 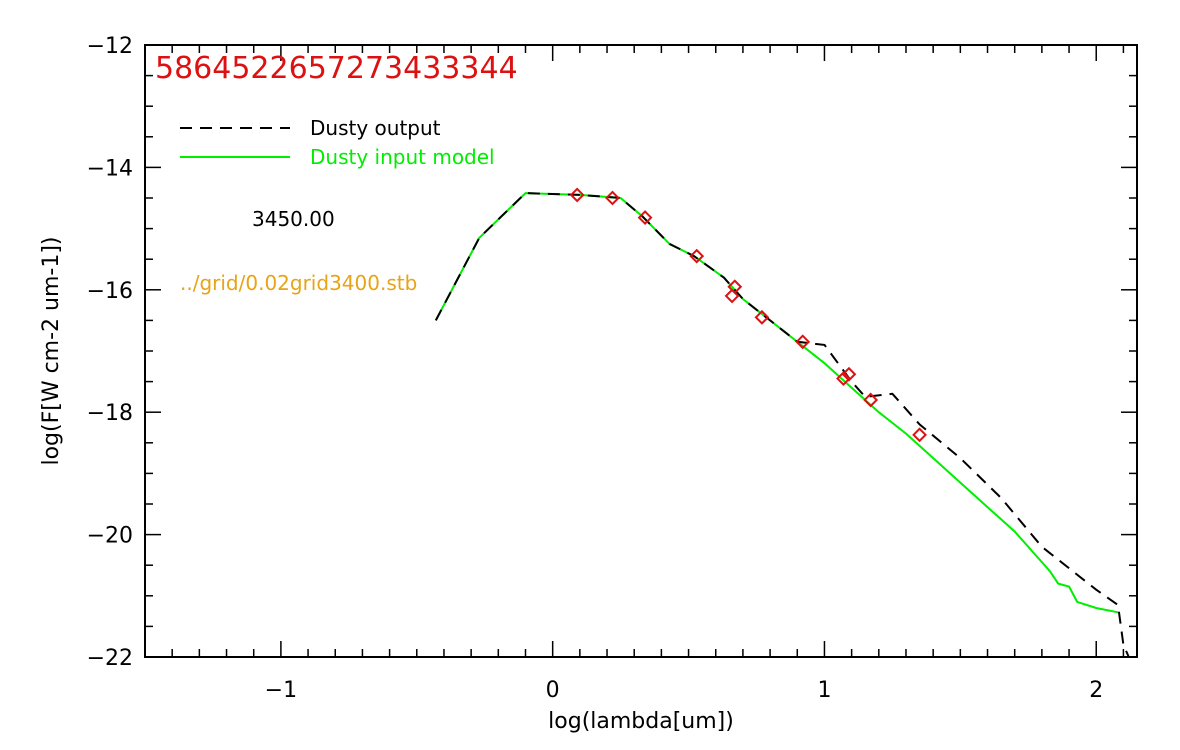 What do you see at coordinates (51, 350) in the screenshot?
I see `y-axis-title: log(F[W cm-2 um-1])` at bounding box center [51, 350].